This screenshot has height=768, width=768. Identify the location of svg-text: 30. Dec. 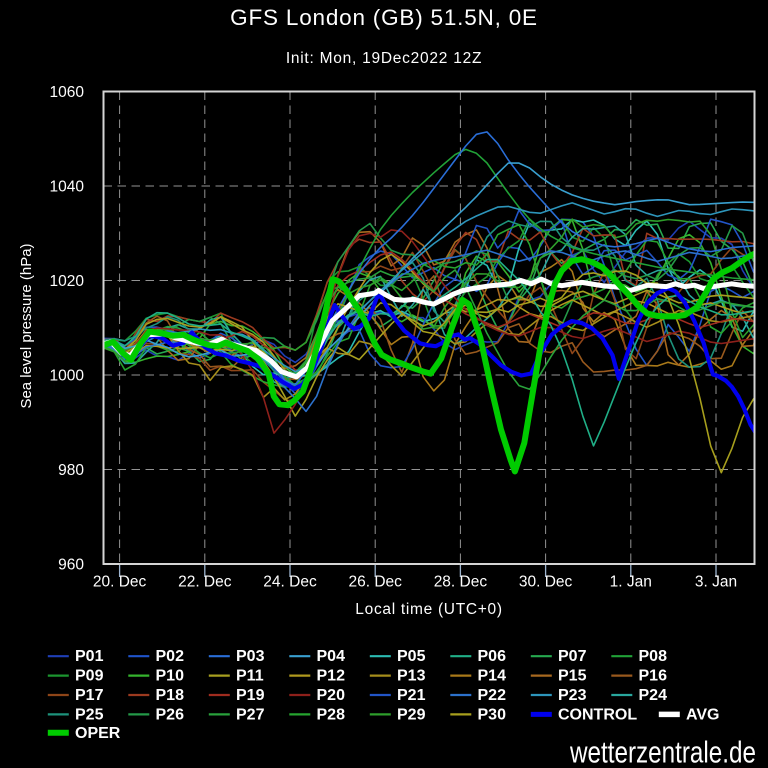
(546, 582).